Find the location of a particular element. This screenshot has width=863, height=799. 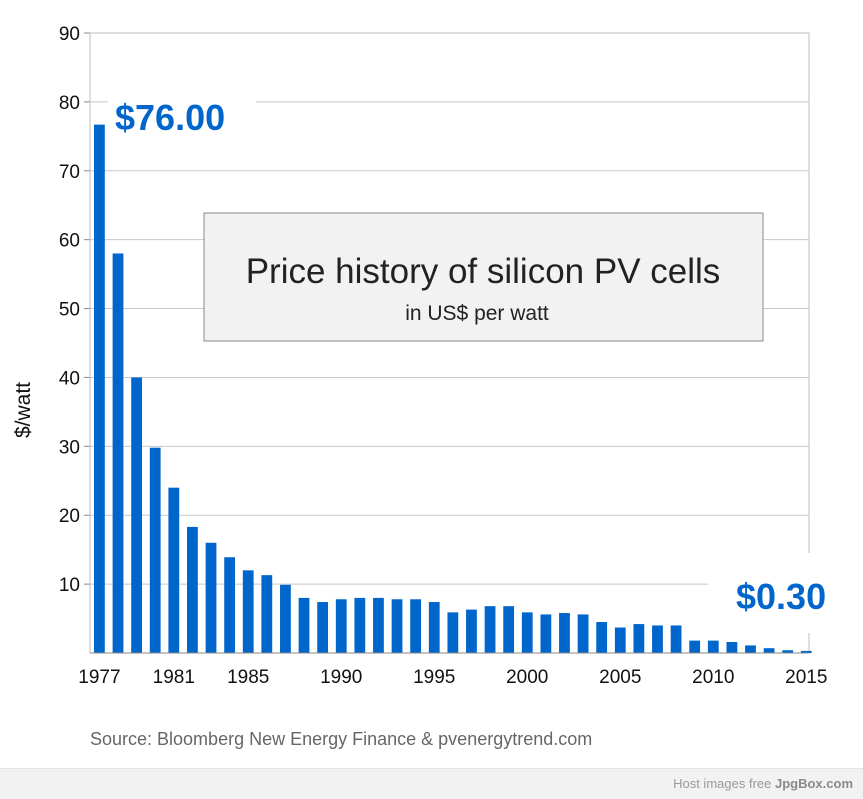

bar-2009 is located at coordinates (695, 646).